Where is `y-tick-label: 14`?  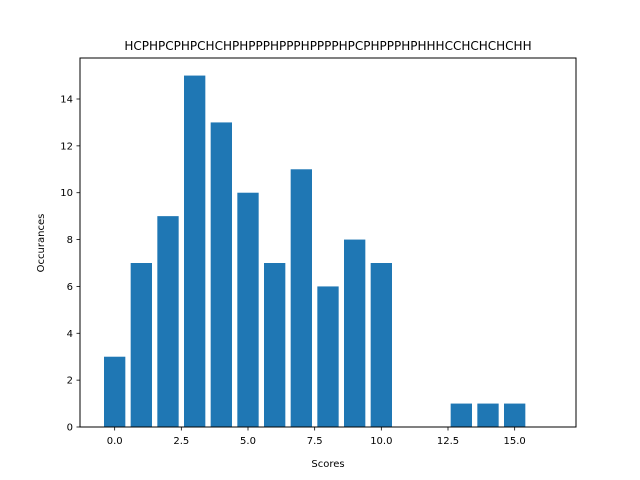
y-tick-label: 14 is located at coordinates (66, 100).